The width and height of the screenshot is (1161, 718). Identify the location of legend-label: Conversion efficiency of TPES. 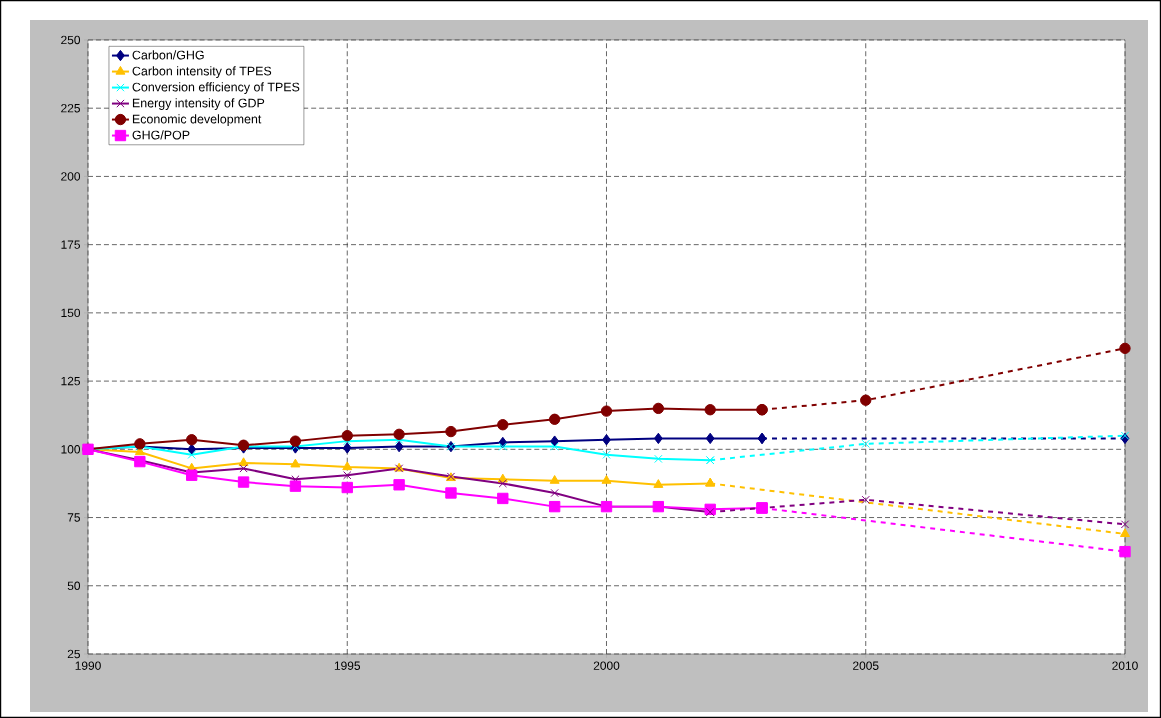
(216, 88).